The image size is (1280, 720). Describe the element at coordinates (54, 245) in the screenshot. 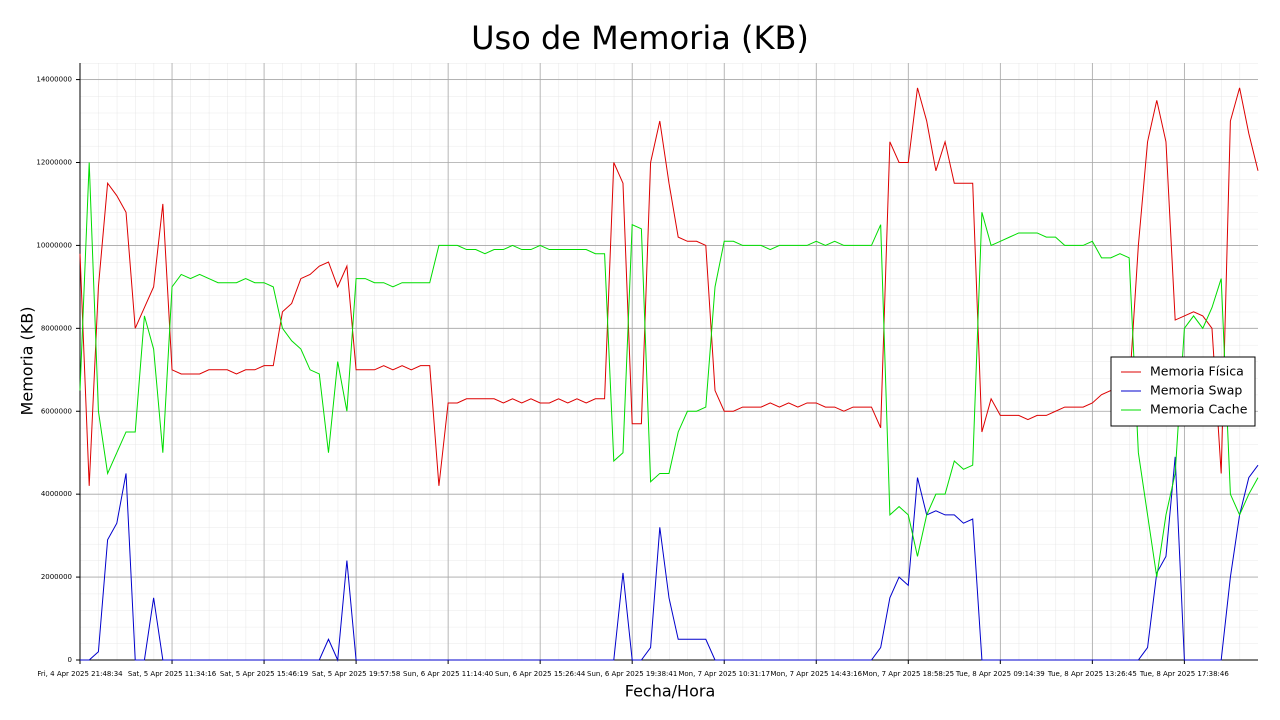

I see `y-tick-label: 10000000` at that location.